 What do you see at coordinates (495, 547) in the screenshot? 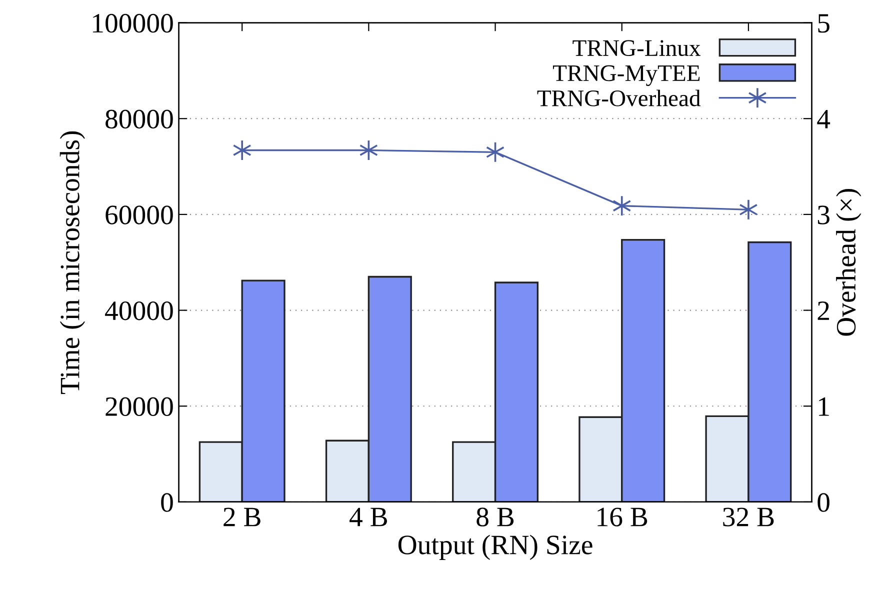
I see `x-axis-title: Output (RN) Size` at bounding box center [495, 547].